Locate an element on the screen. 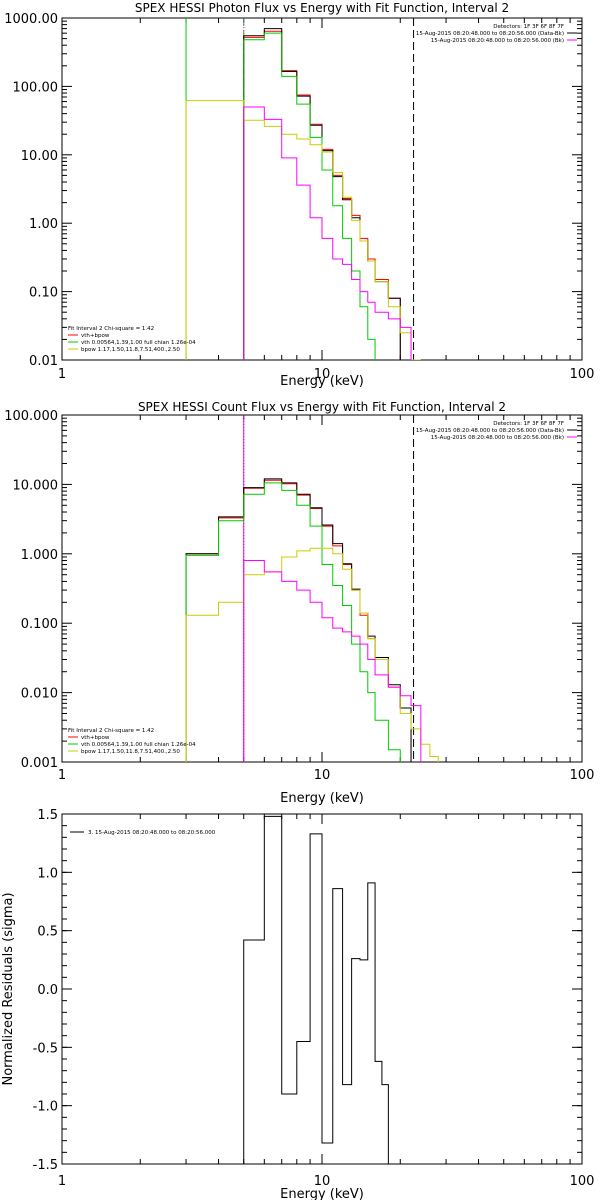 The width and height of the screenshot is (600, 1200). y-tick-label: 10.00 is located at coordinates (39, 156).